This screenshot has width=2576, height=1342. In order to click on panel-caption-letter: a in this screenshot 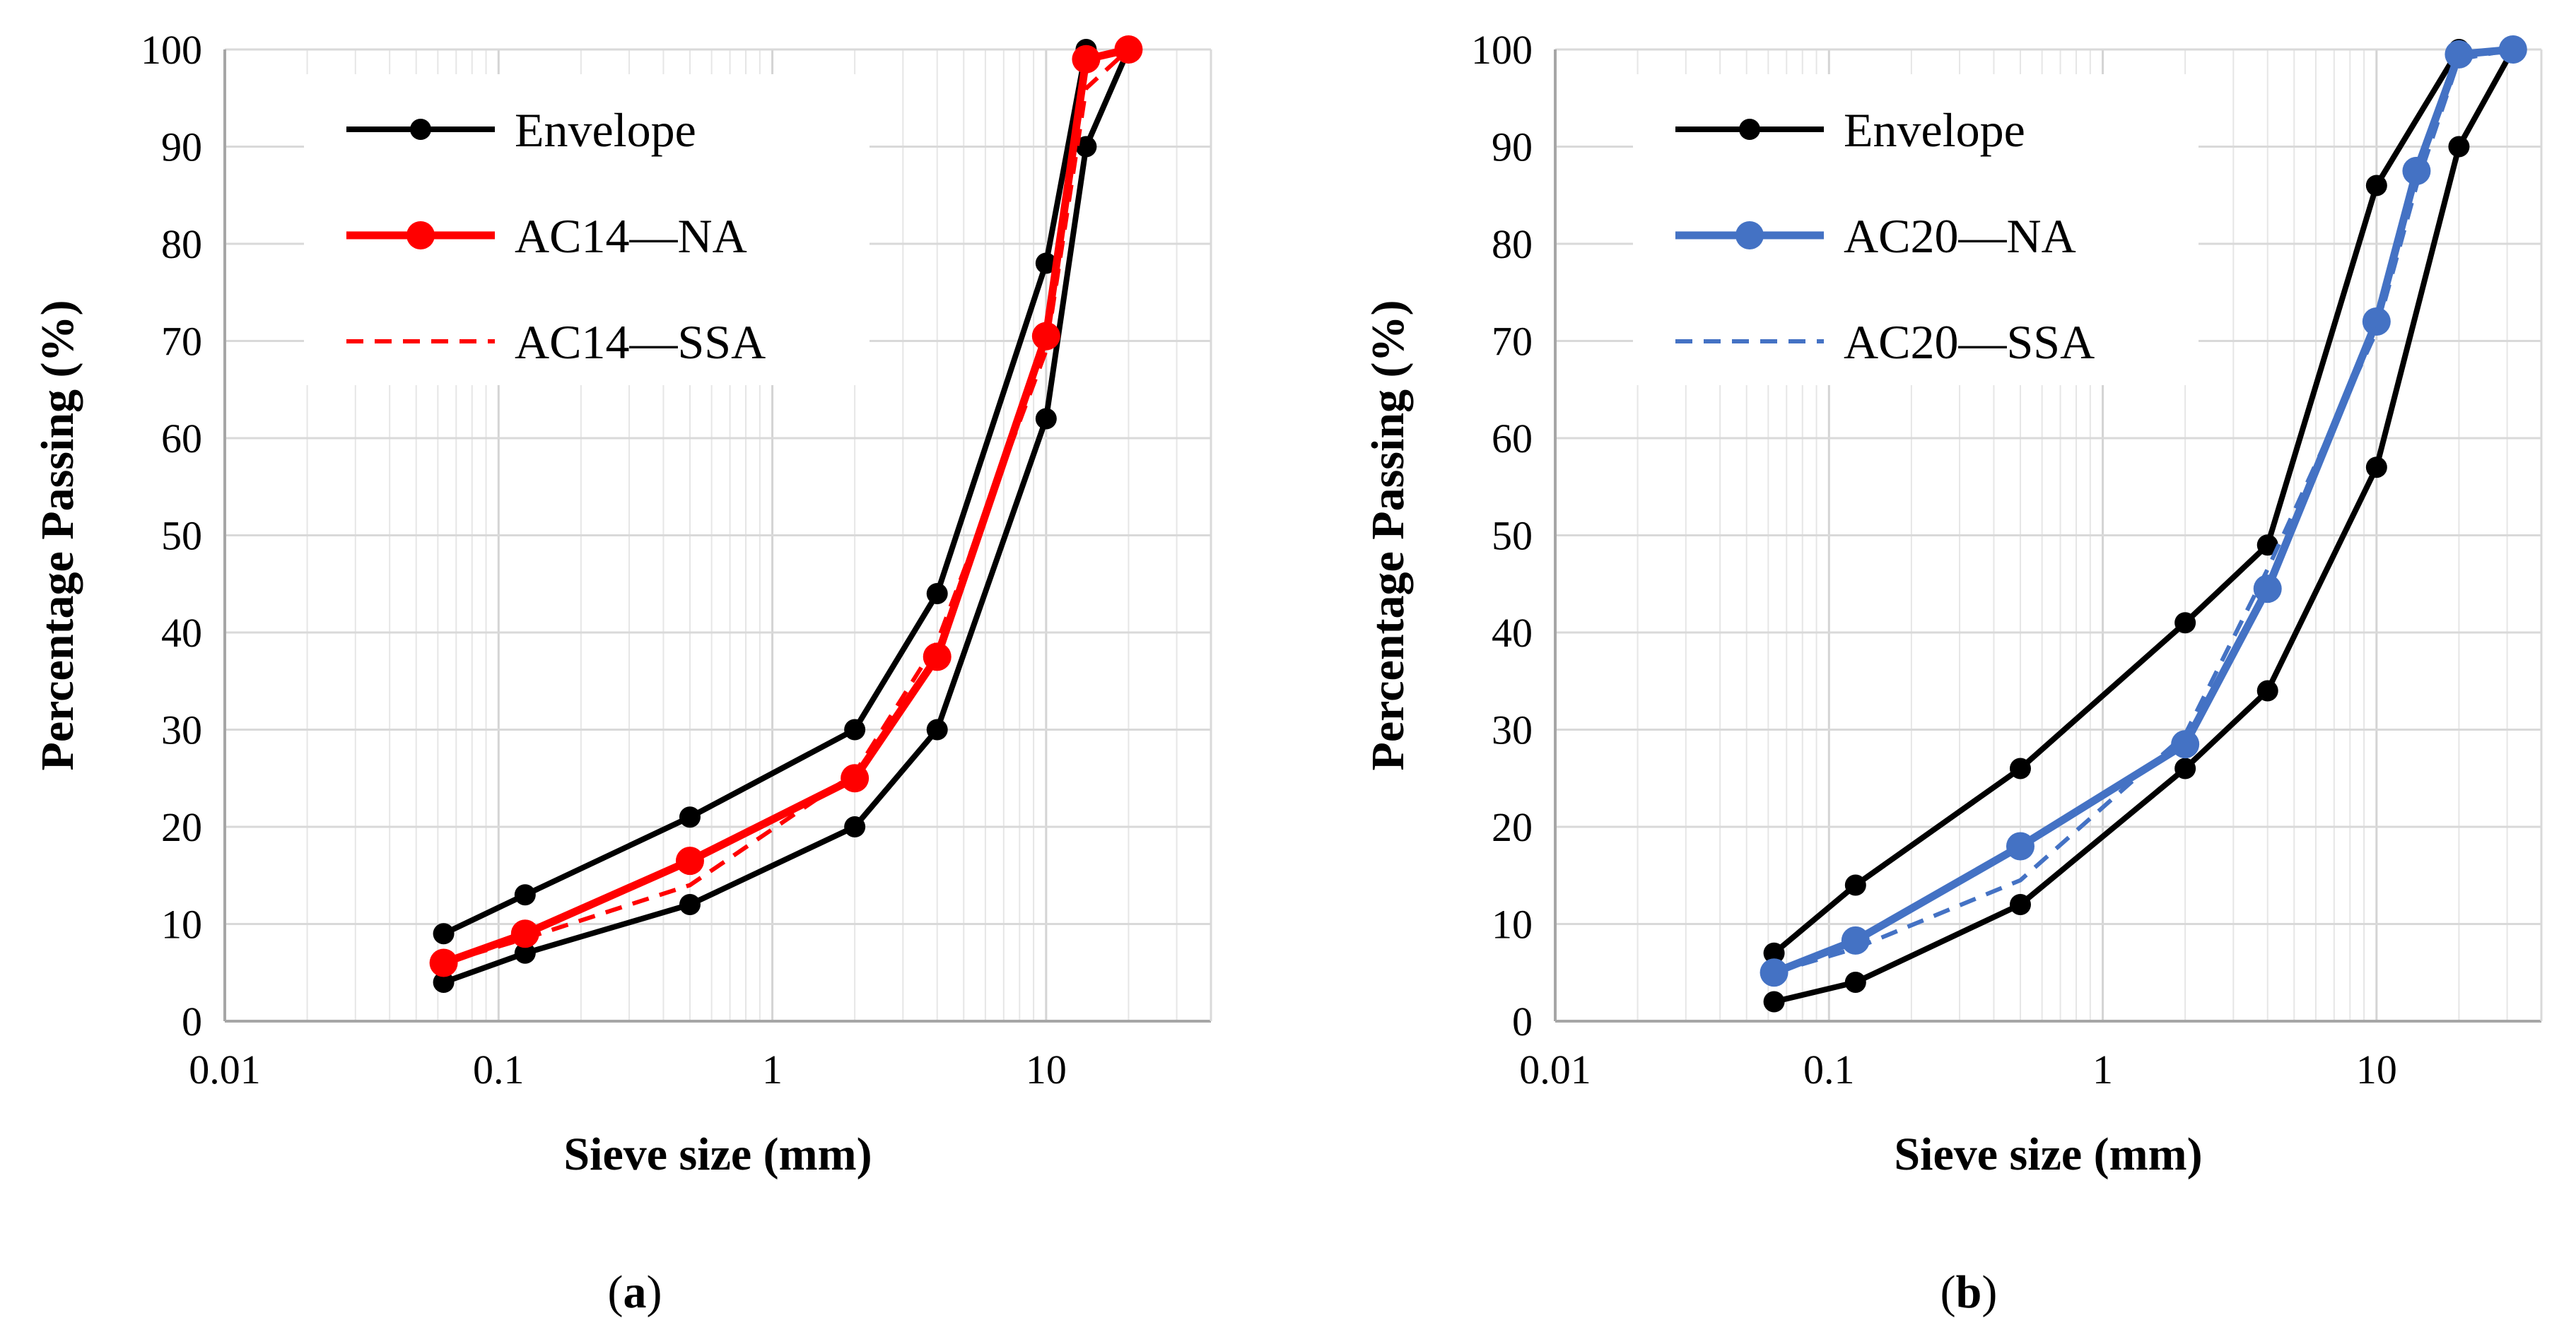, I will do `click(635, 1292)`.